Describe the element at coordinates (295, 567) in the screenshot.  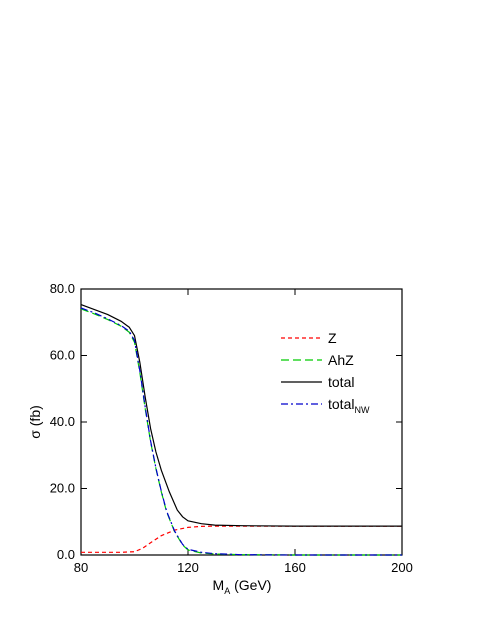
I see `x-tick-label: 160` at that location.